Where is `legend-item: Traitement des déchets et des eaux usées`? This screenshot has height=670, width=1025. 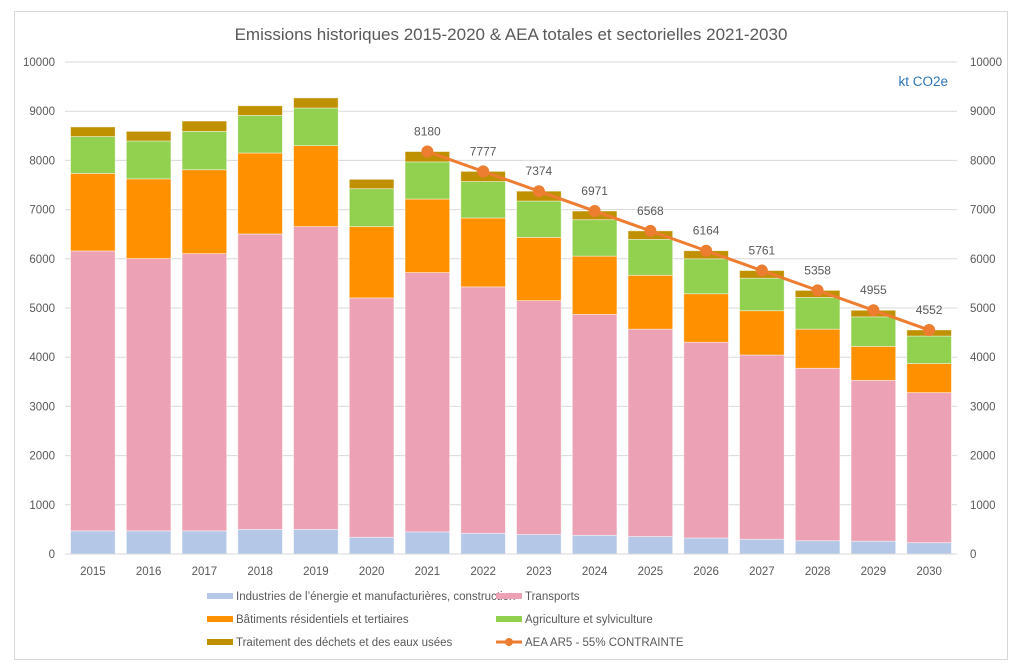 legend-item: Traitement des déchets et des eaux usées is located at coordinates (330, 643).